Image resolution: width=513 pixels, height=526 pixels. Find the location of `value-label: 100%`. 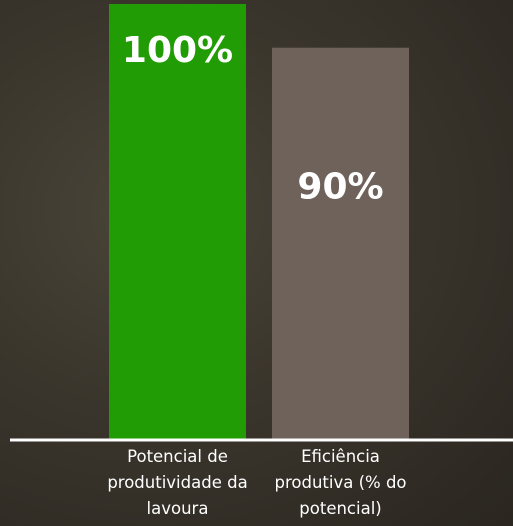

value-label: 100% is located at coordinates (177, 50).